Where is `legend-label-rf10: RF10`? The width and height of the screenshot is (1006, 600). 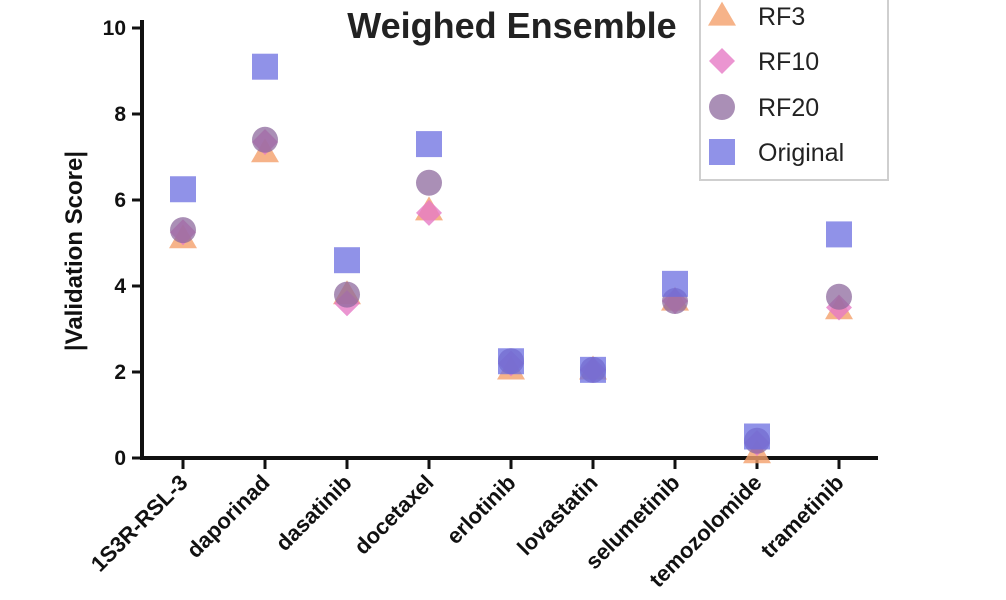
legend-label-rf10: RF10 is located at coordinates (788, 62).